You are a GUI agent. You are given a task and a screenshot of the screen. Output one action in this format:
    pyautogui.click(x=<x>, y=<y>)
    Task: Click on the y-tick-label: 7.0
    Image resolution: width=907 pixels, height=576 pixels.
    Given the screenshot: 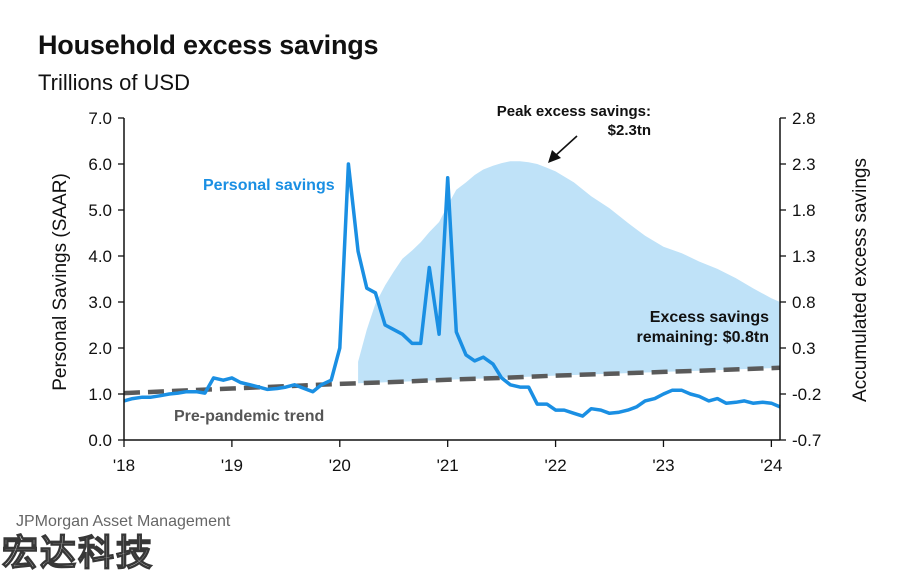 What is the action you would take?
    pyautogui.click(x=100, y=118)
    